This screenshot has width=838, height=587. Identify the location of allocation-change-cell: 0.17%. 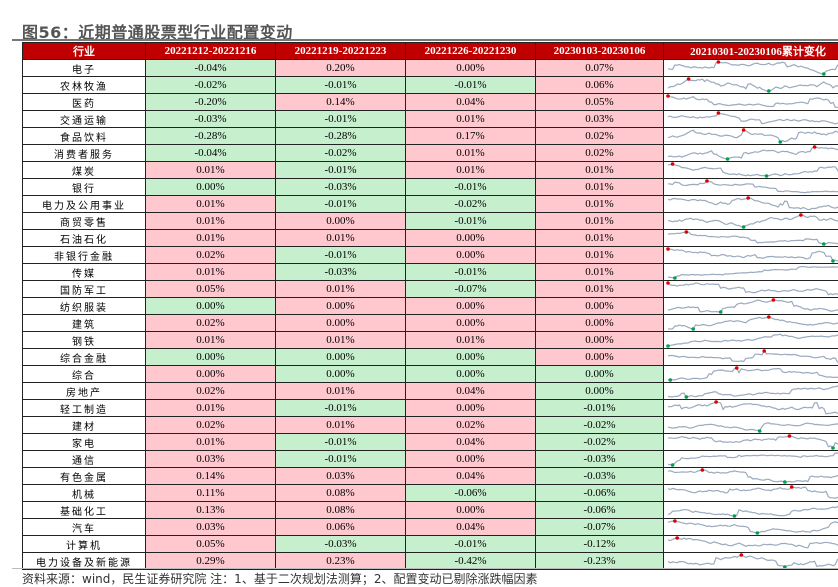
(471, 136).